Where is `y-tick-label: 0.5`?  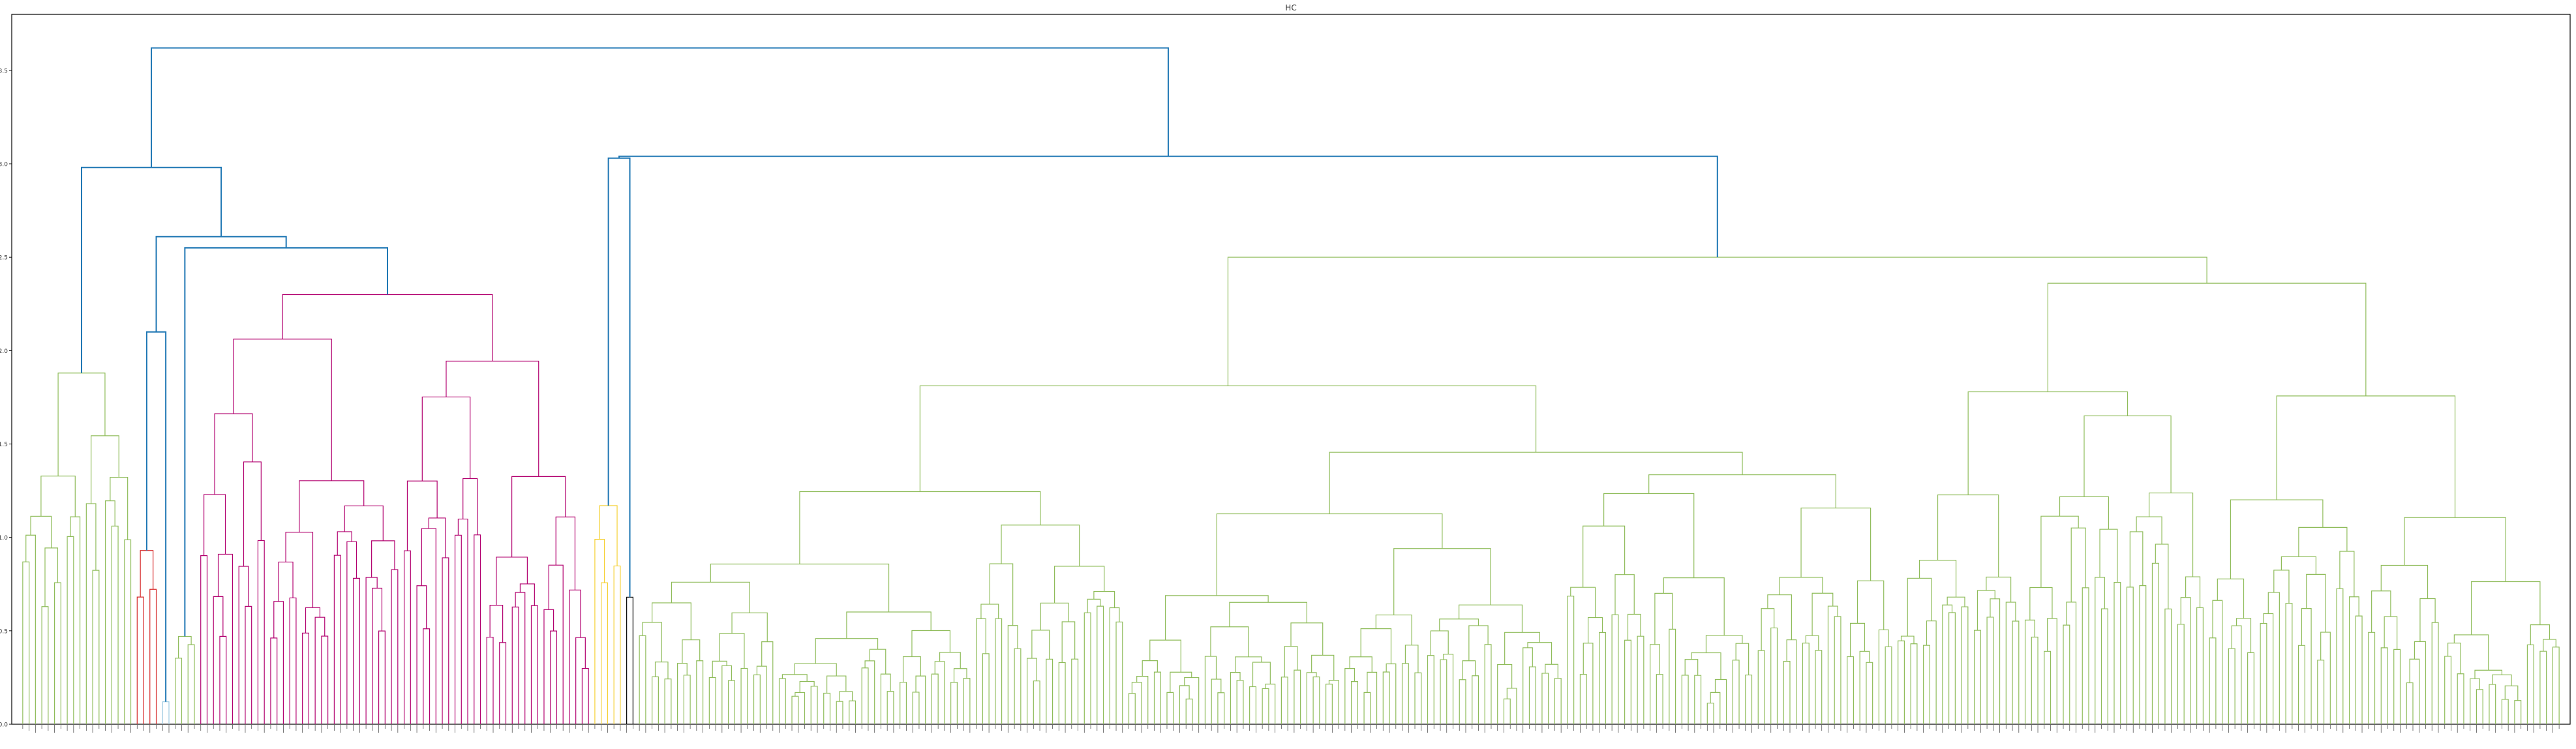
y-tick-label: 0.5 is located at coordinates (4, 631).